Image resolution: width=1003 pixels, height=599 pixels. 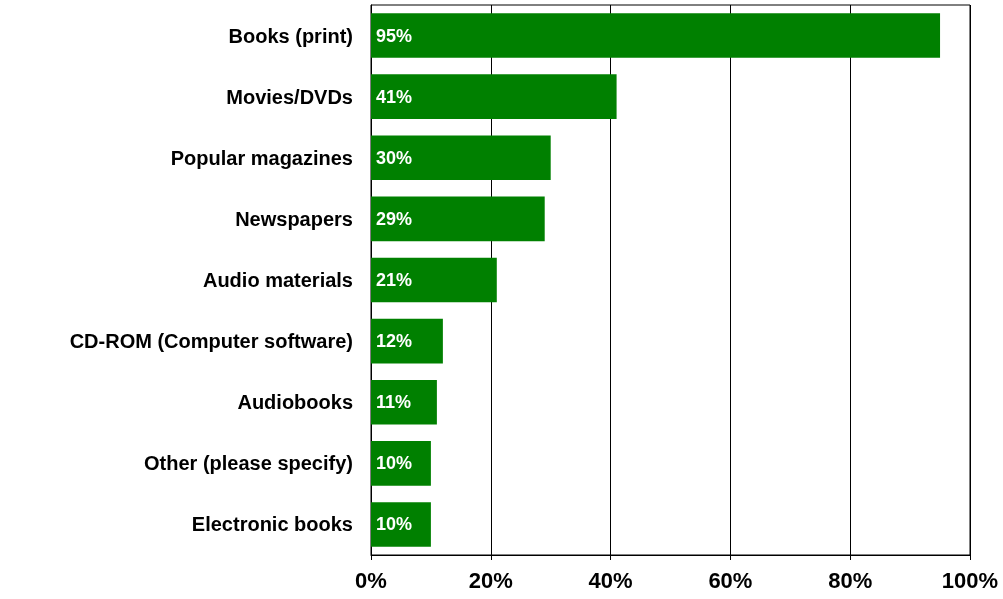 I want to click on y-tick-label: Movies/DVDs, so click(x=289, y=96).